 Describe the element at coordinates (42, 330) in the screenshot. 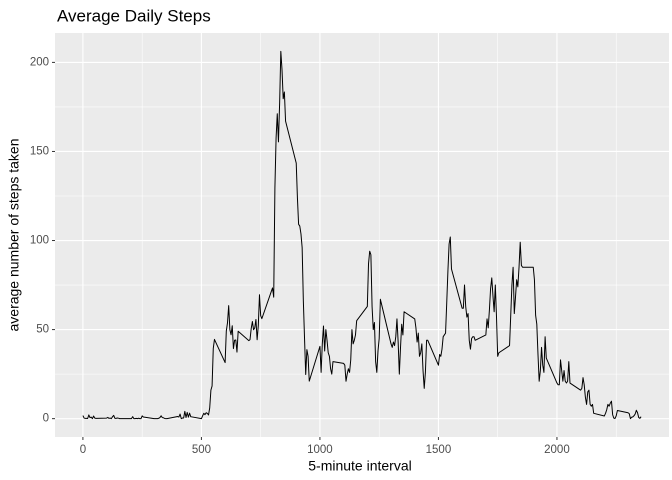

I see `y-tick-label: 50` at that location.